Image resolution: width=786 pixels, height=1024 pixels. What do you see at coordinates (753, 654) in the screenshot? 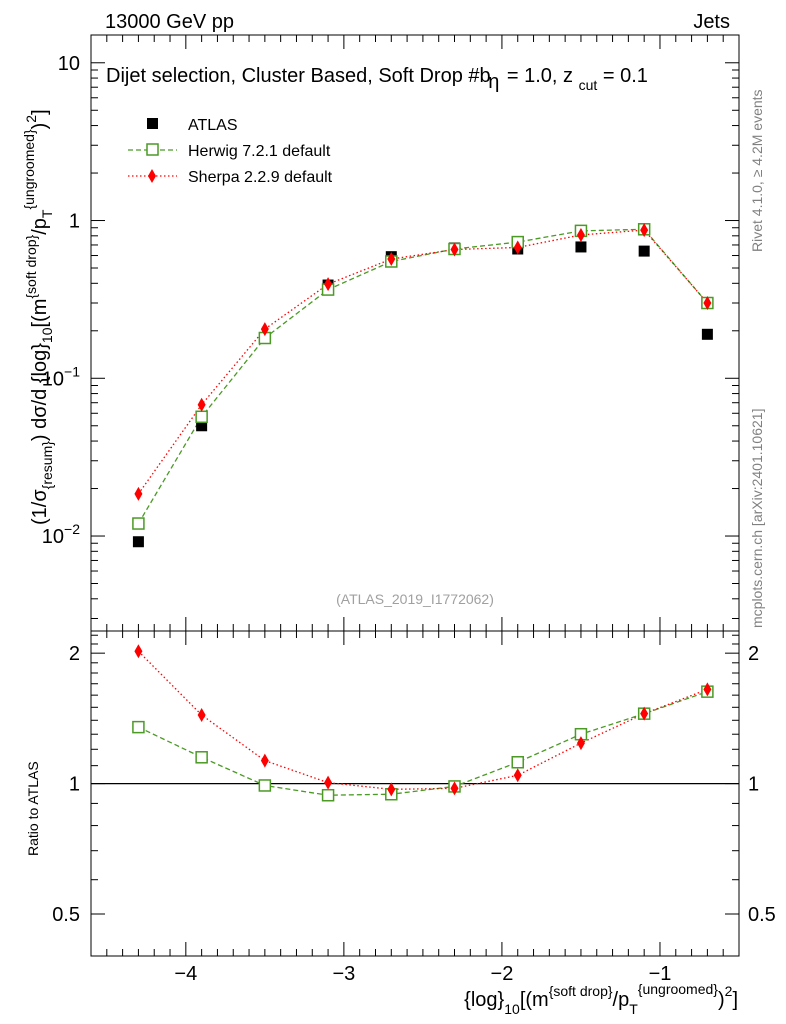
I see `y-tick-label-bottom-right: 2` at bounding box center [753, 654].